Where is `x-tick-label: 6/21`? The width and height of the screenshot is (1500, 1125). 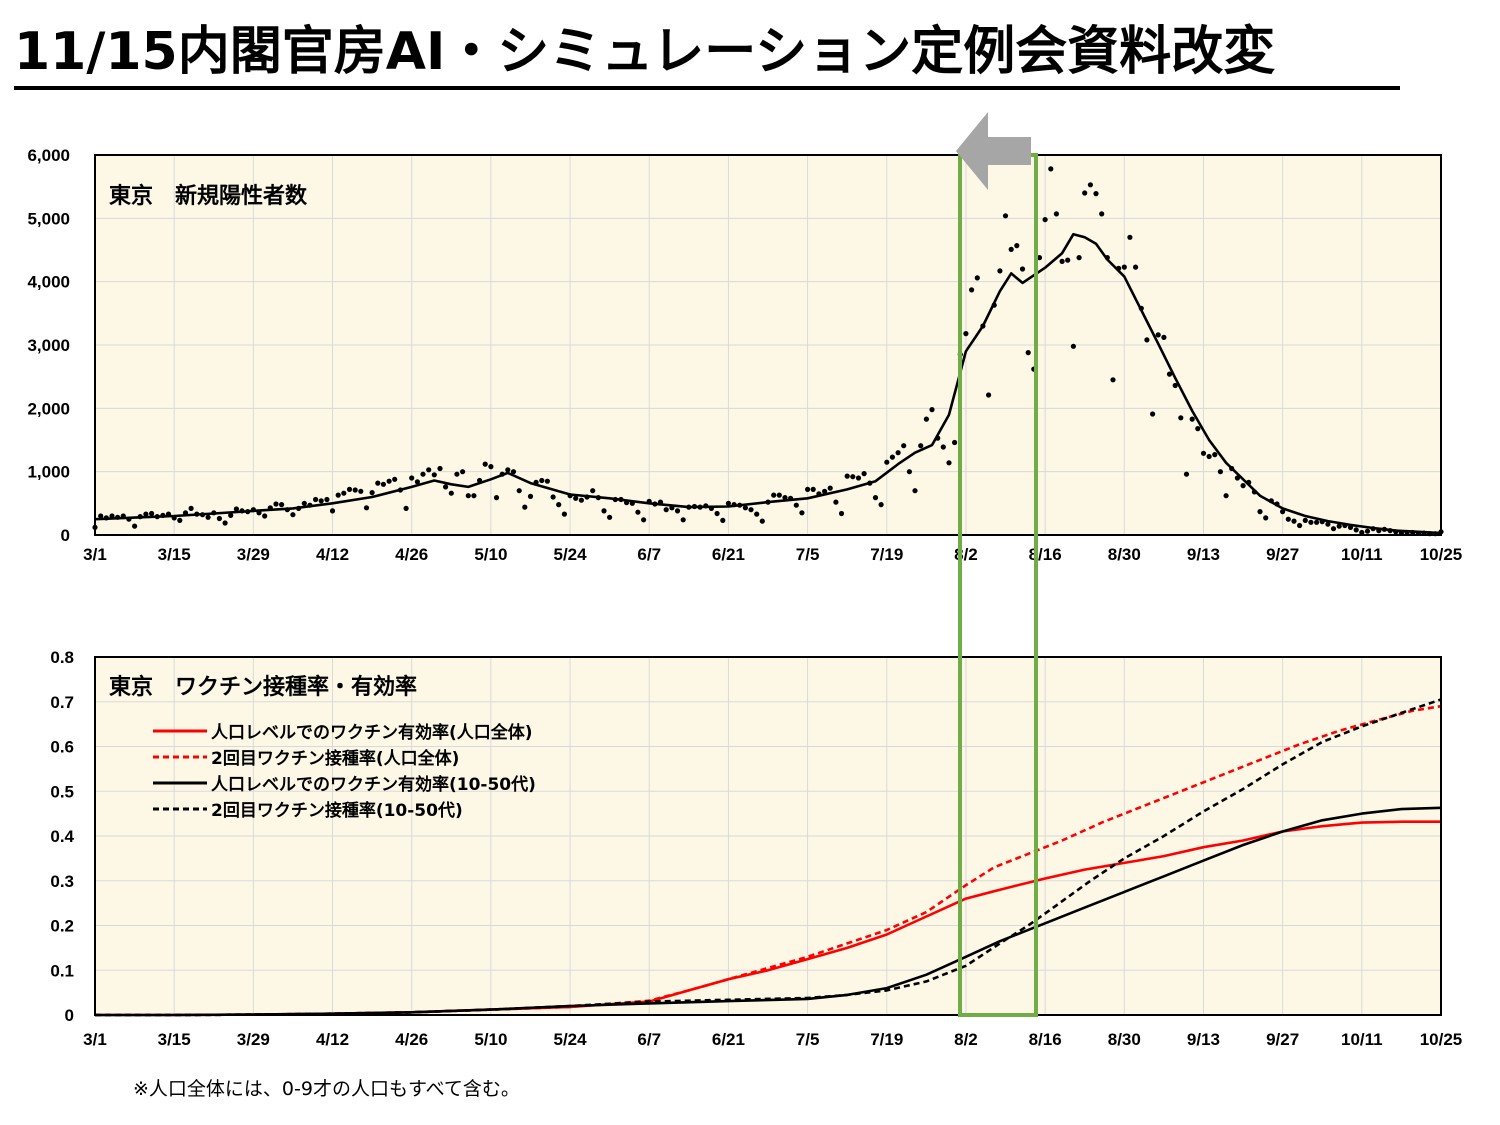 x-tick-label: 6/21 is located at coordinates (728, 554).